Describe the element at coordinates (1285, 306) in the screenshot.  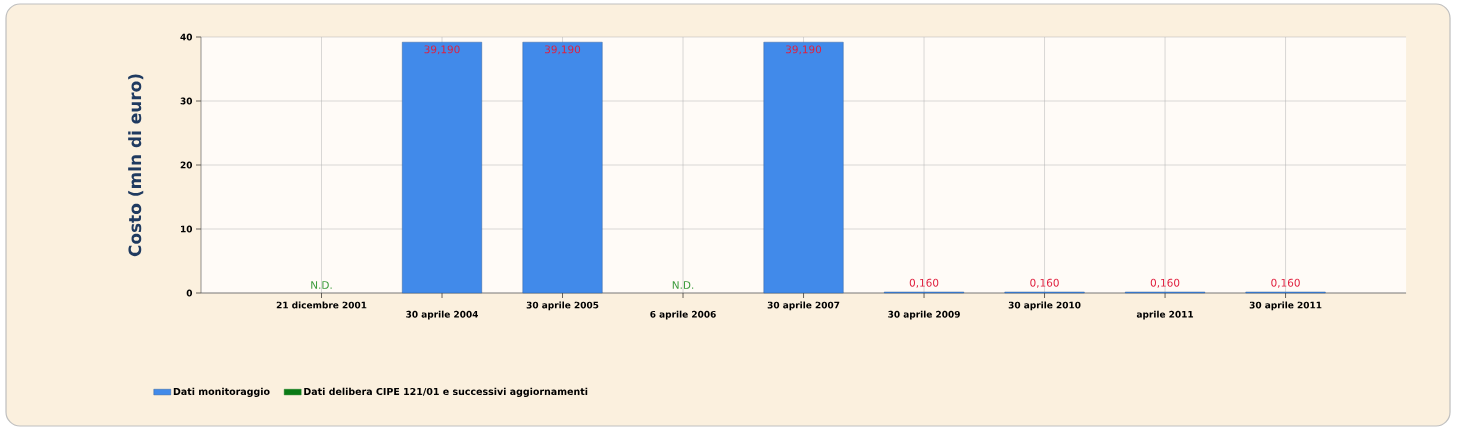
I see `x-tick-label: 30 aprile 2011` at that location.